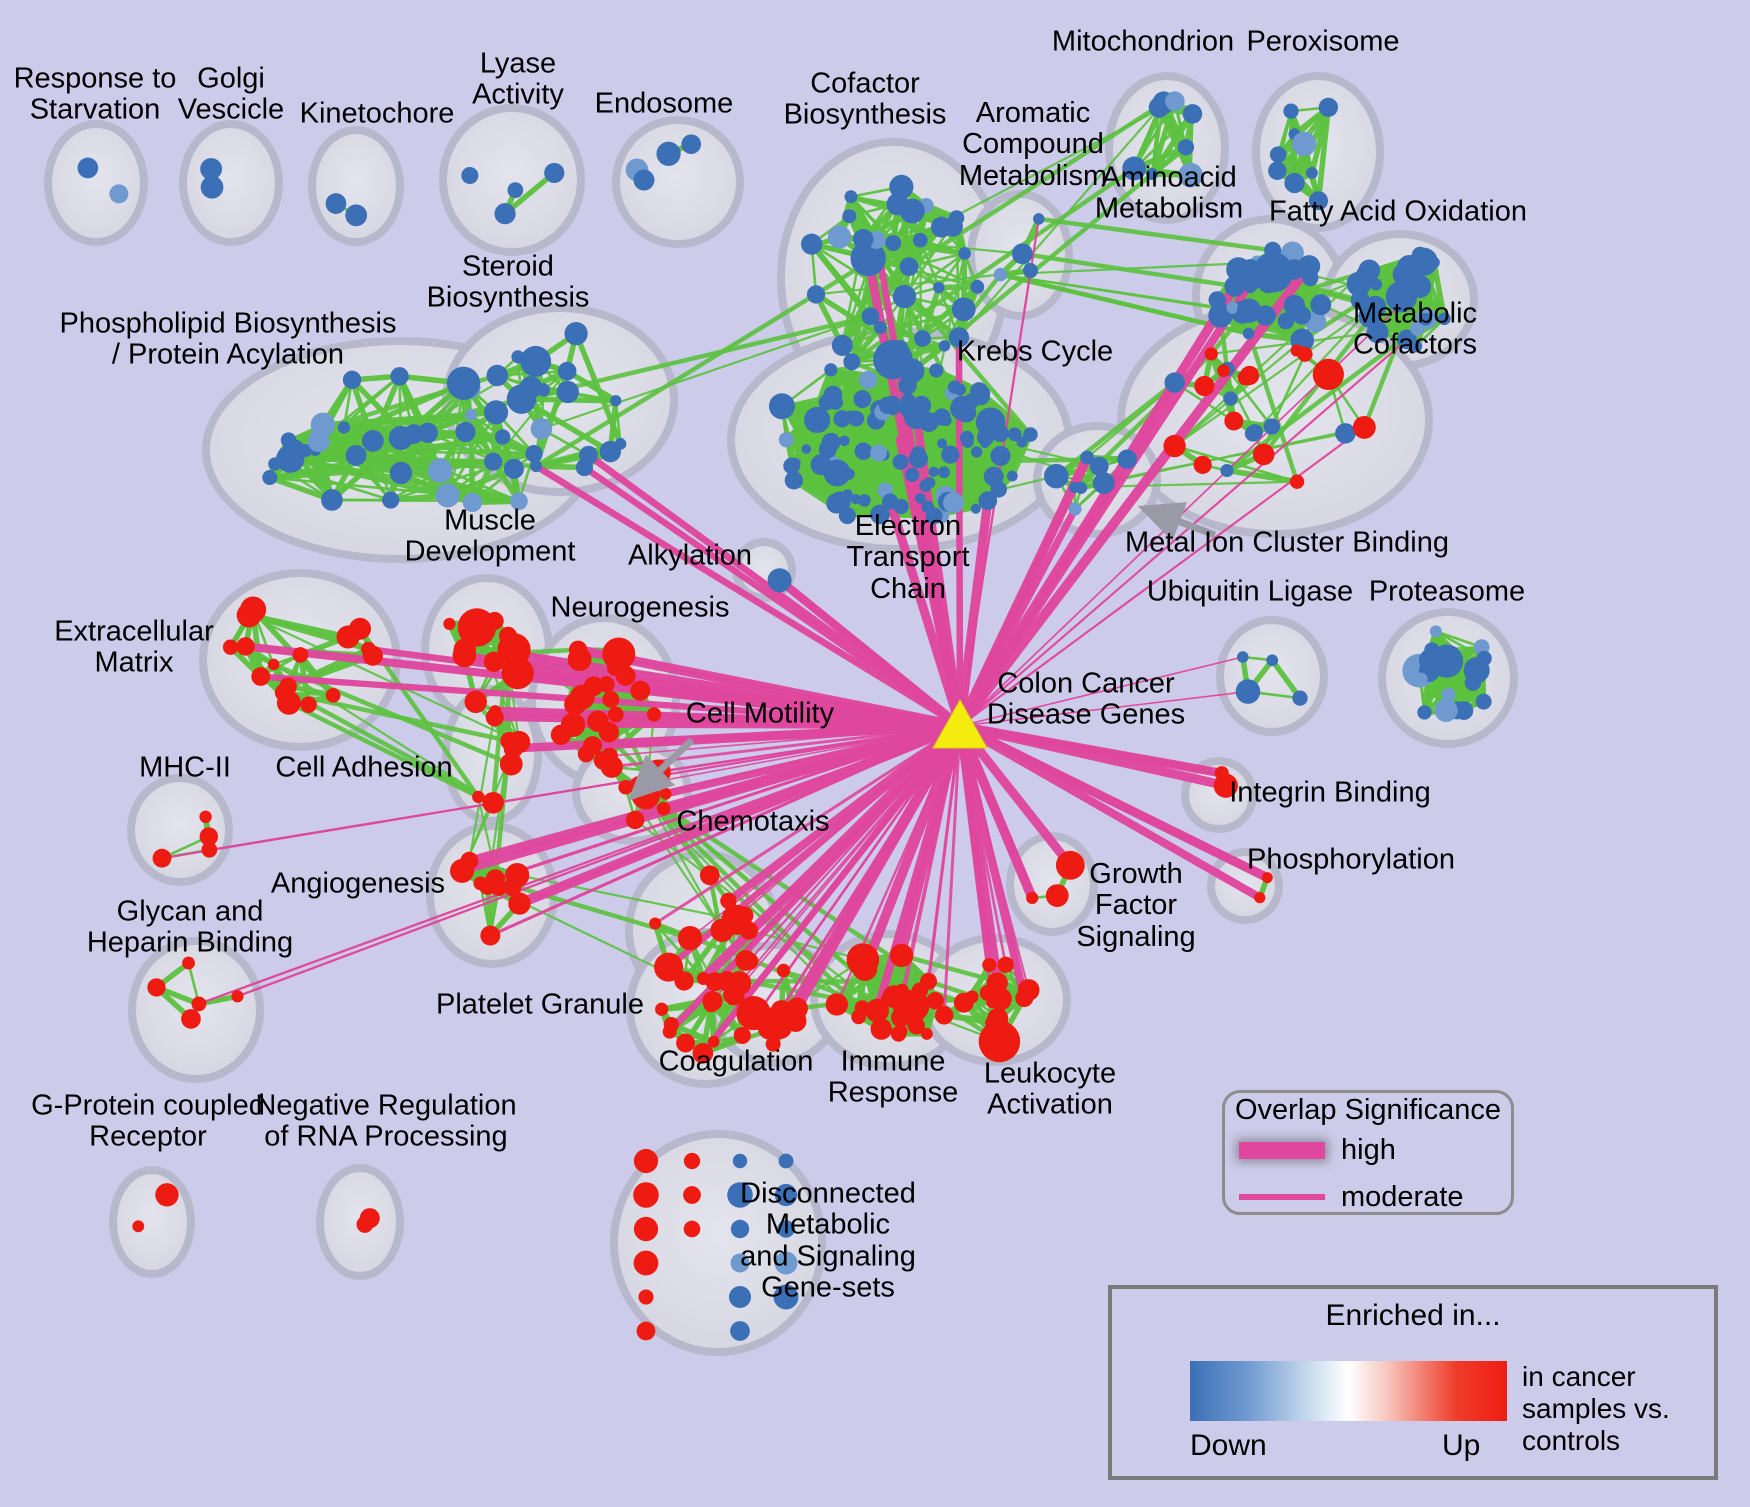 This screenshot has height=1507, width=1750. Describe the element at coordinates (960, 723) in the screenshot. I see `hub-node-colon-cancer-disease-genes` at that location.